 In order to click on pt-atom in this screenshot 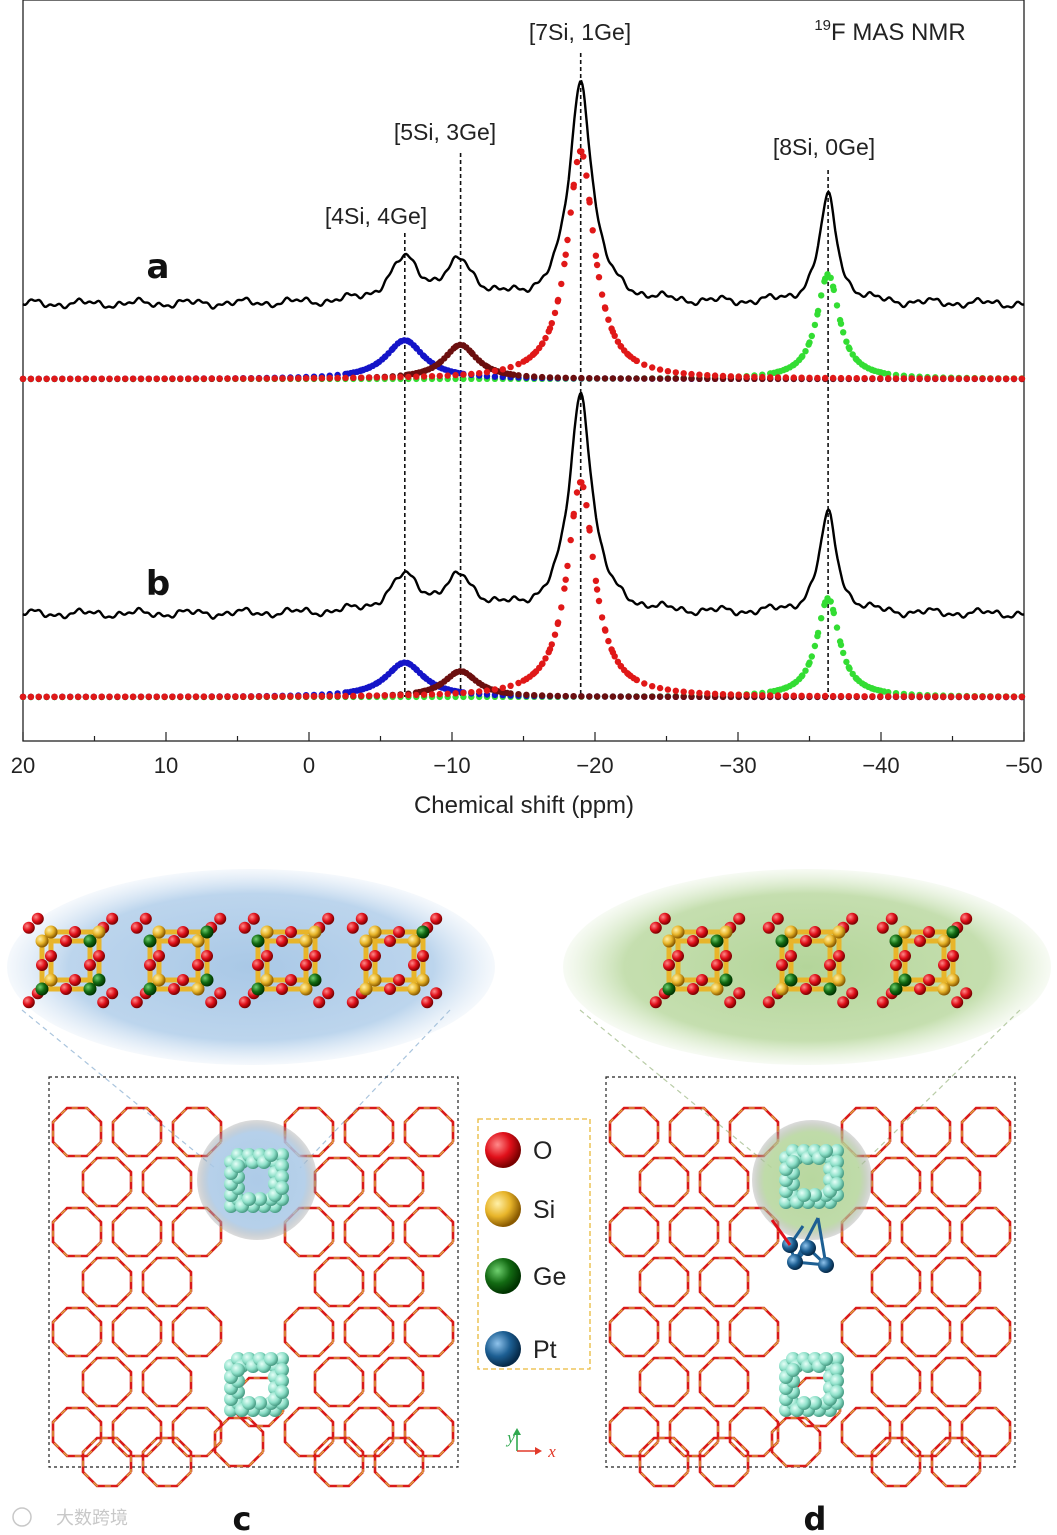, I will do `click(826, 1265)`.